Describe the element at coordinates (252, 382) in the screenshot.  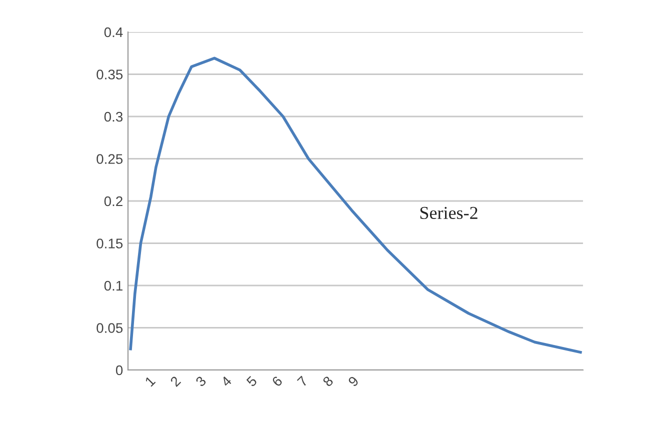
I see `x-tick-label: 5` at that location.